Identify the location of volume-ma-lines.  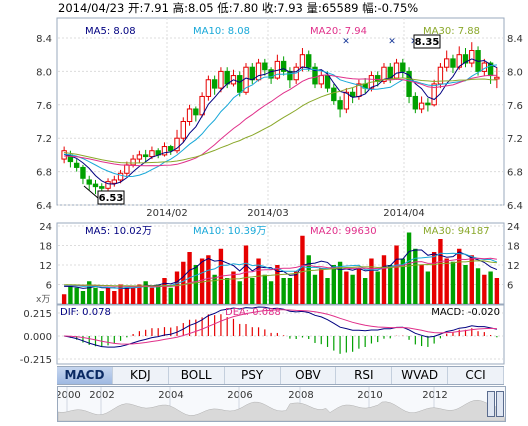
(281, 269).